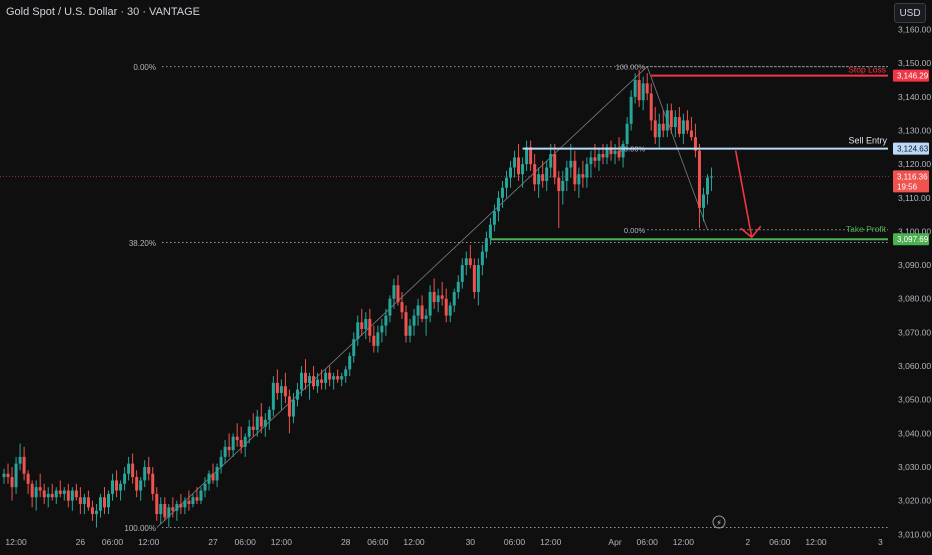 This screenshot has width=932, height=555. I want to click on lightning-circle, so click(719, 522).